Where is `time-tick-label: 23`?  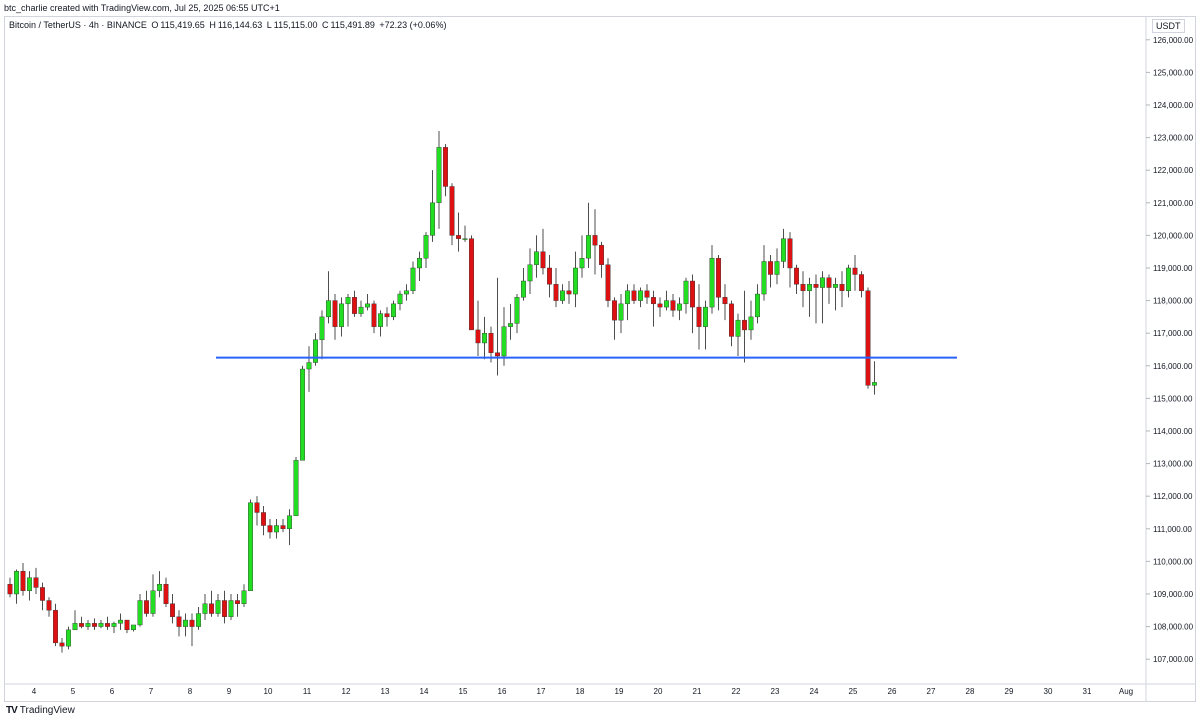
time-tick-label: 23 is located at coordinates (775, 691).